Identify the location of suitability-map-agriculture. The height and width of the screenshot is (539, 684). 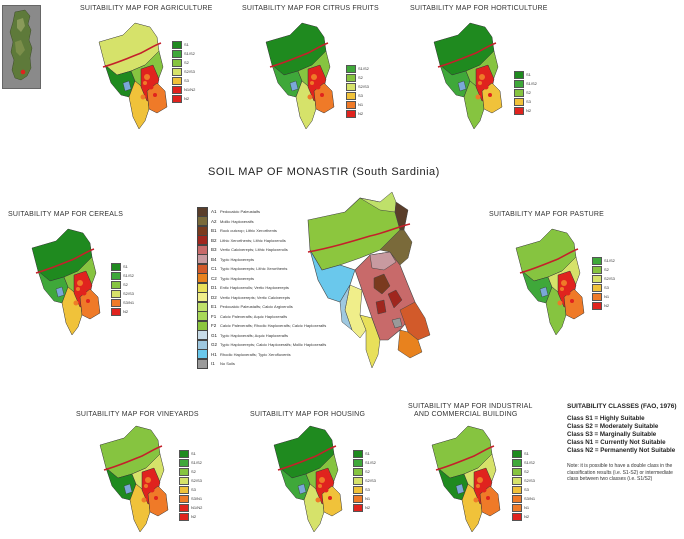
(133, 76).